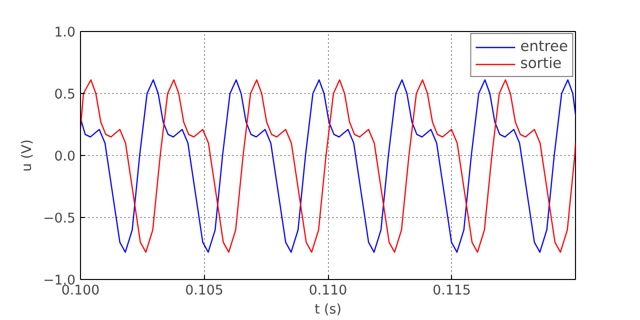  I want to click on legend-label: entree, so click(544, 46).